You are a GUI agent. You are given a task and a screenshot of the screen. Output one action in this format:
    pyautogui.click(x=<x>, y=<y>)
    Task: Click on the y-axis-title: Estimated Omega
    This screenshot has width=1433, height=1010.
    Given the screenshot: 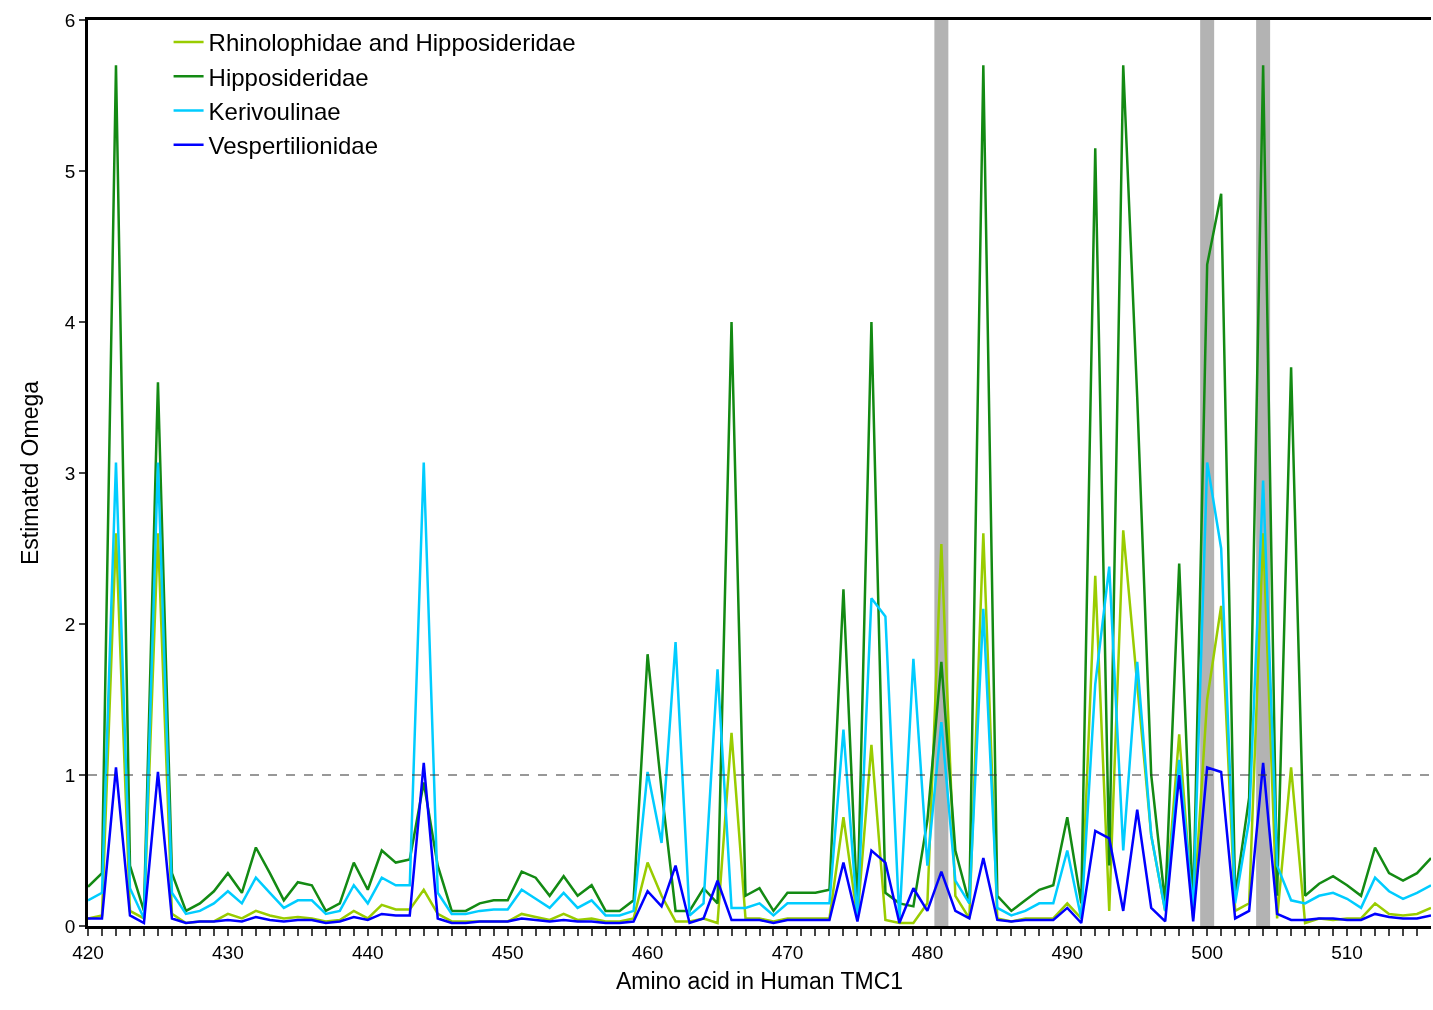 What is the action you would take?
    pyautogui.click(x=30, y=473)
    